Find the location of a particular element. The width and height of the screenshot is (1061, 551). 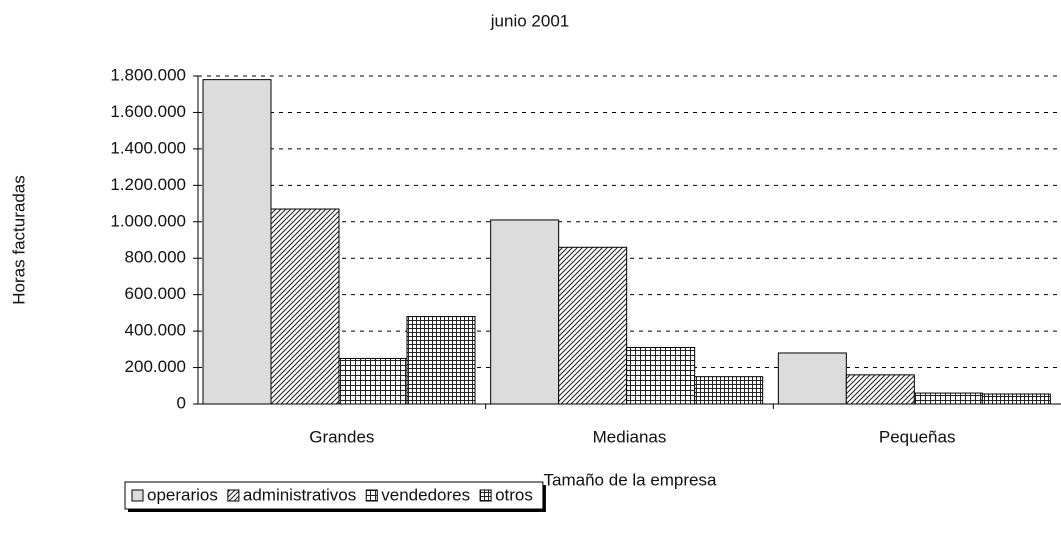

y-tick-label: 1.400.000 is located at coordinates (148, 147).